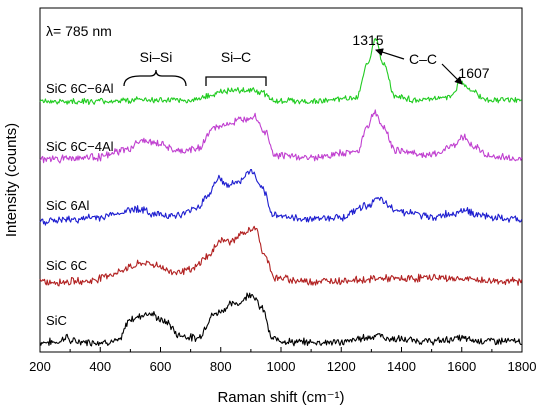 The height and width of the screenshot is (415, 550). What do you see at coordinates (221, 366) in the screenshot?
I see `x-tick-label: 800` at bounding box center [221, 366].